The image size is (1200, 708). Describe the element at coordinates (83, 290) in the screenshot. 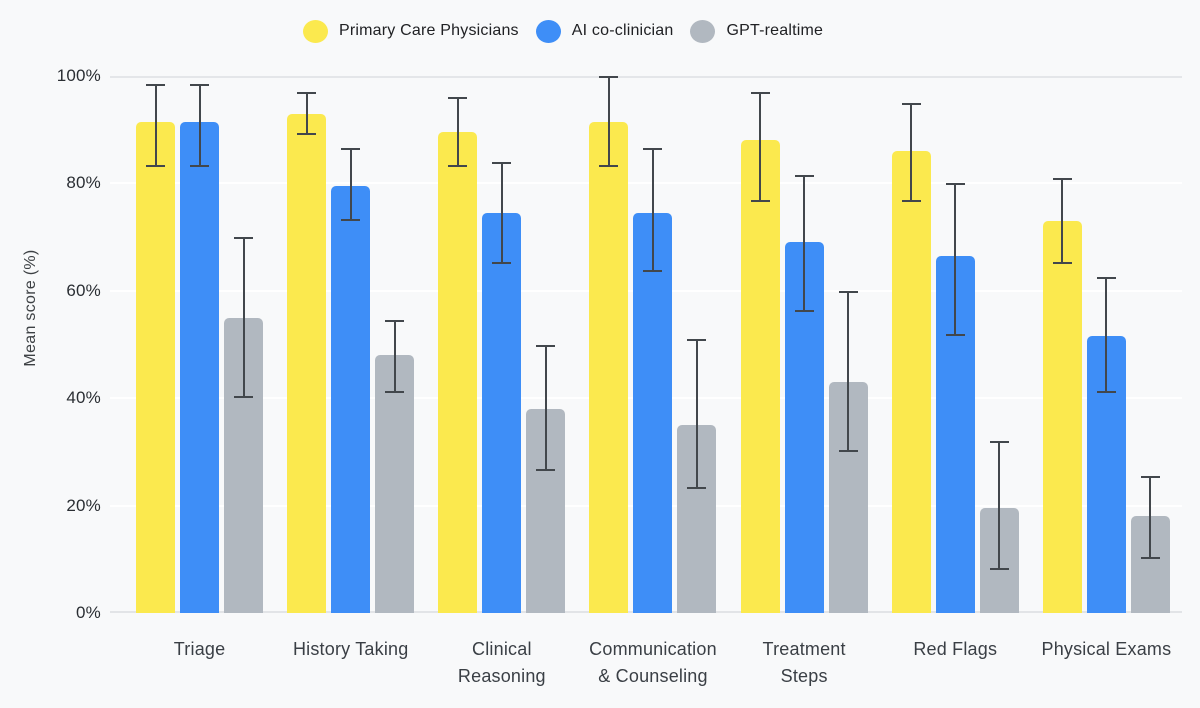

I see `y-tick-label: 60%` at that location.